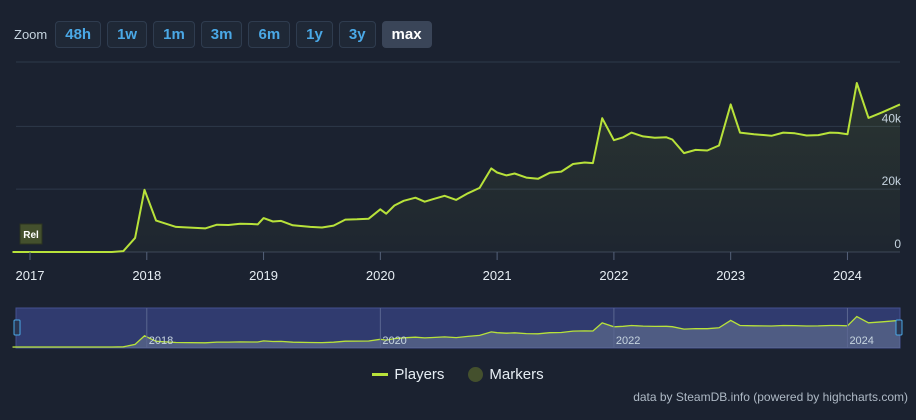  Describe the element at coordinates (419, 374) in the screenshot. I see `legend-label-players: Players` at that location.